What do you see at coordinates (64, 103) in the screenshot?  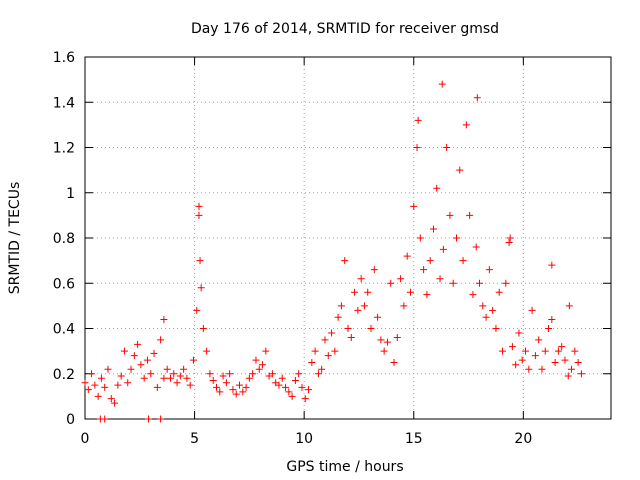 I see `y-tick-label: 1.4` at bounding box center [64, 103].